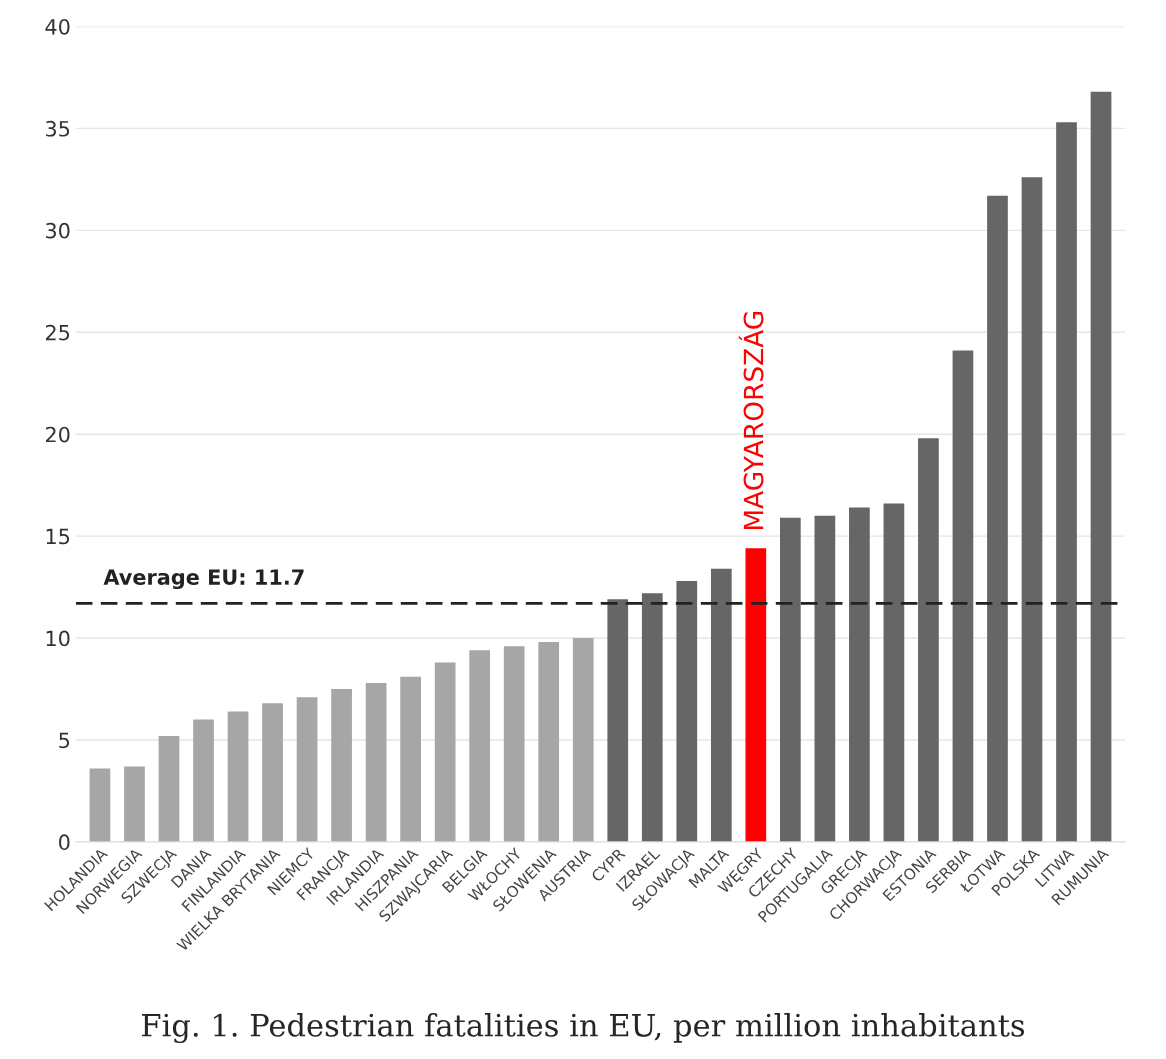 The image size is (1166, 1059). I want to click on y-tick-label: 10, so click(58, 638).